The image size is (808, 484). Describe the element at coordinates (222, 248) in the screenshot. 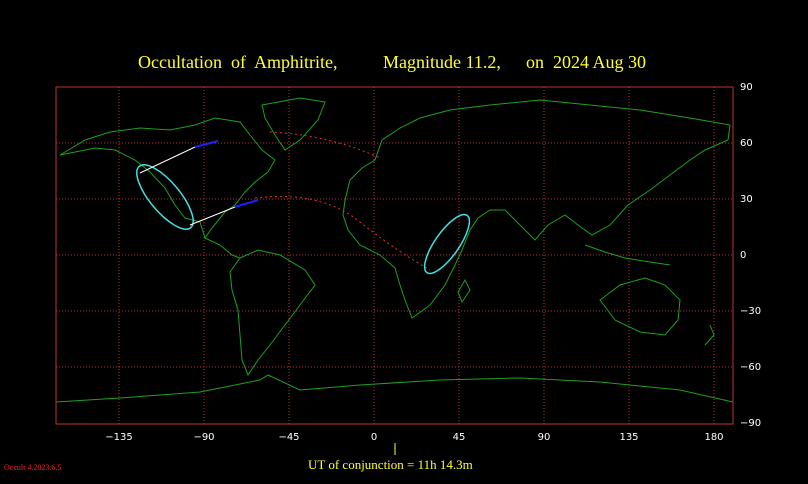

I see `central-america` at that location.